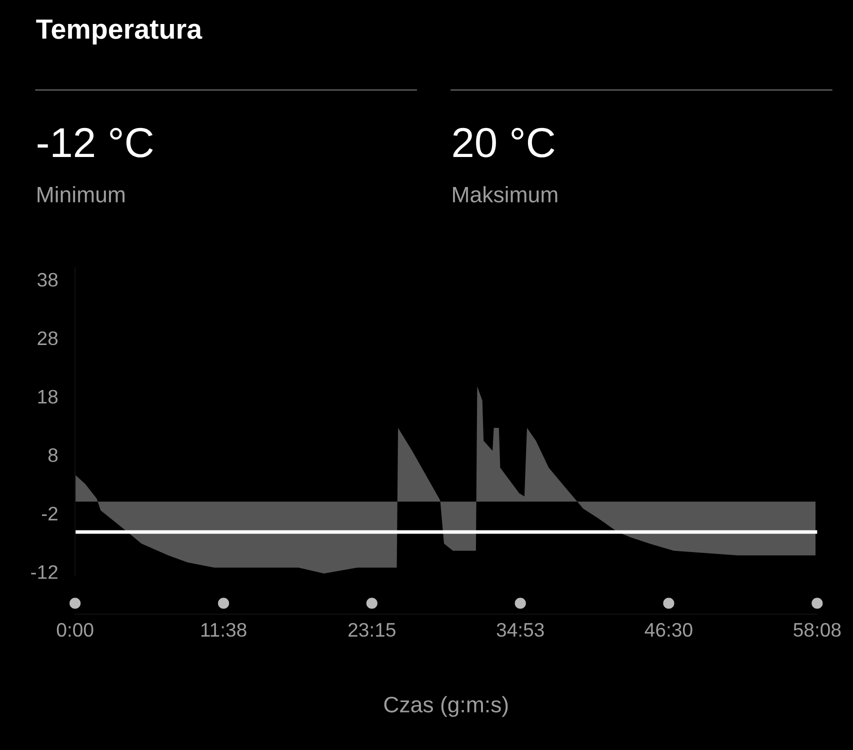  What do you see at coordinates (48, 338) in the screenshot?
I see `y-tick-label: 28` at bounding box center [48, 338].